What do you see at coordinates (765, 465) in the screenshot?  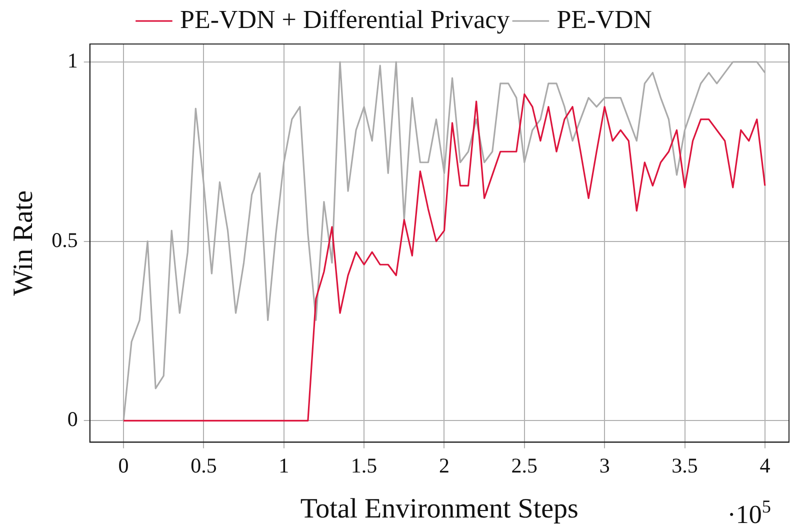 I see `x-tick-label: 4` at bounding box center [765, 465].